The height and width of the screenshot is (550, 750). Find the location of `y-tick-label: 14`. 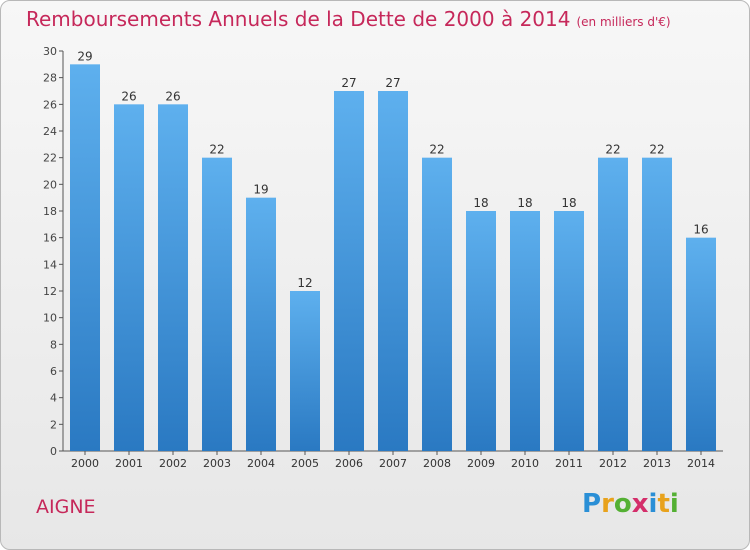

y-tick-label: 14 is located at coordinates (50, 264).